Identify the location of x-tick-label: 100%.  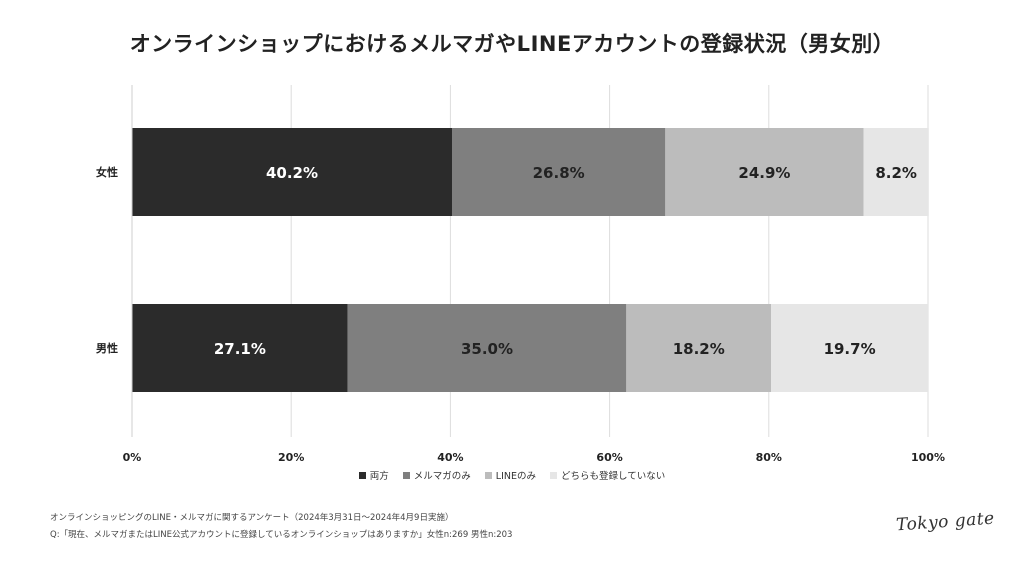
(928, 457).